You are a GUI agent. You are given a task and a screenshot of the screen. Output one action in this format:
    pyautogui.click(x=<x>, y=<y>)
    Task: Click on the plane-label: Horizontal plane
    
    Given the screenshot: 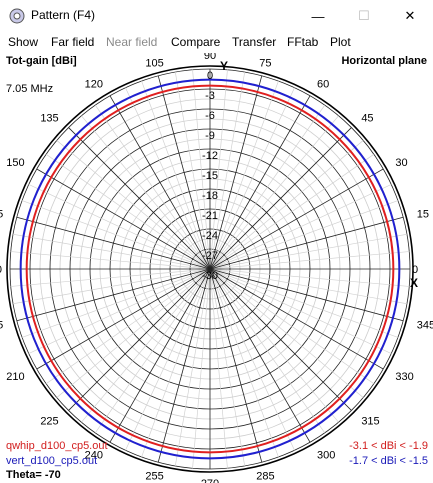 What is the action you would take?
    pyautogui.click(x=384, y=61)
    